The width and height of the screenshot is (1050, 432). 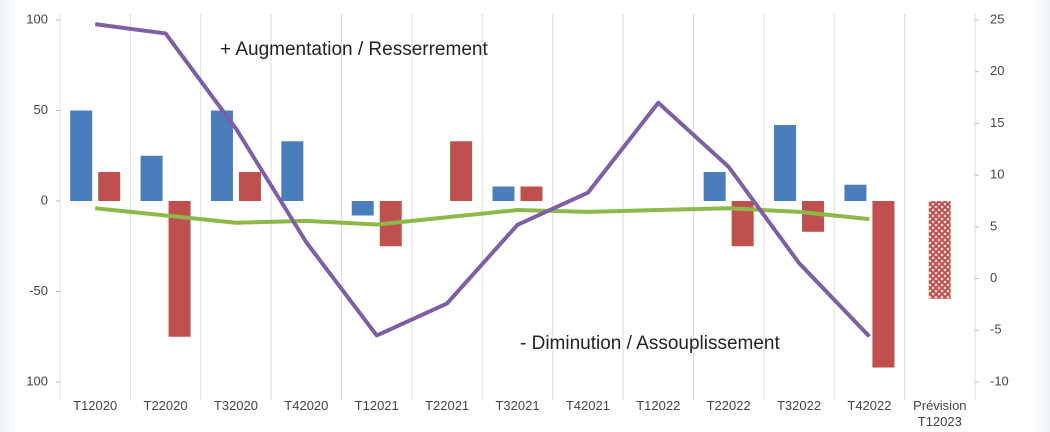 I want to click on line, so click(x=482, y=216).